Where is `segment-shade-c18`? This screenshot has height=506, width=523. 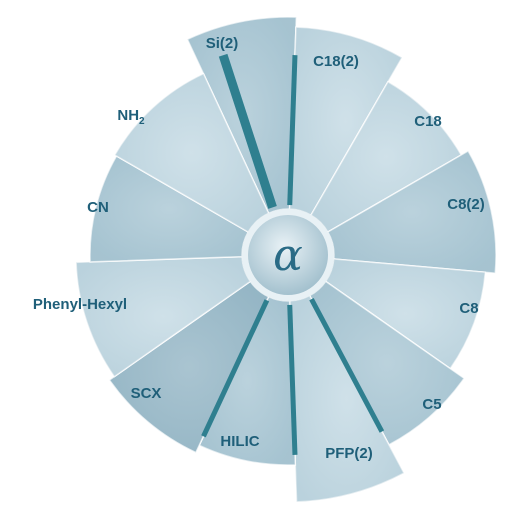 segment-shade-c18 is located at coordinates (386, 156).